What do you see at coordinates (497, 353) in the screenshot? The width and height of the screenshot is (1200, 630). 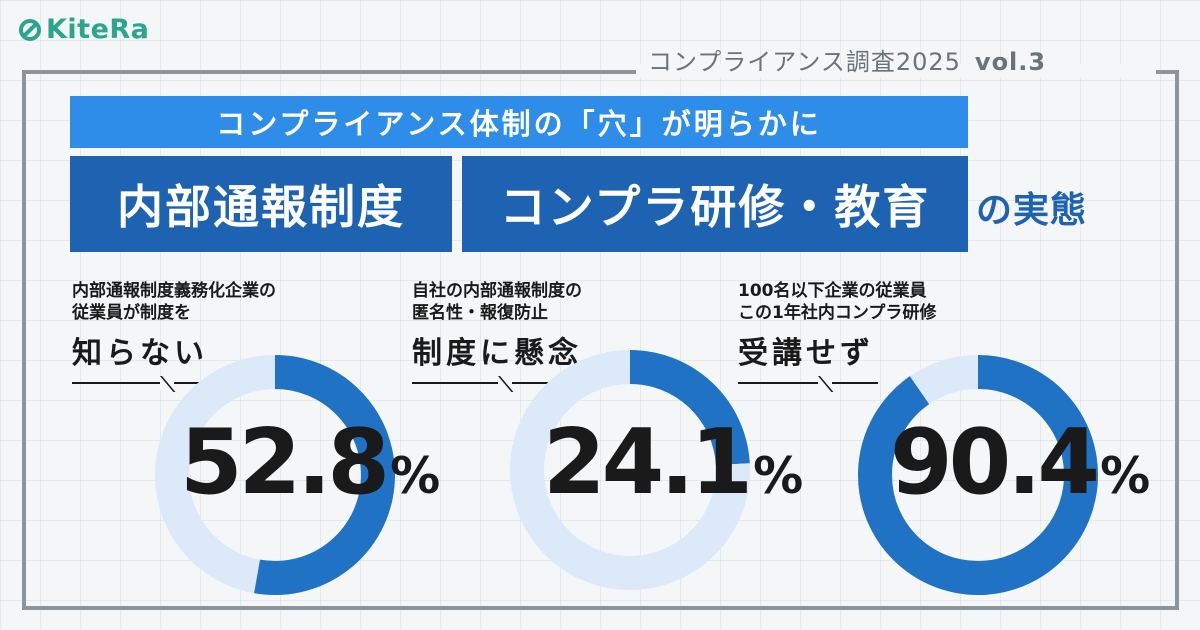 I see `stat-key-phrase: 制度に懸念` at bounding box center [497, 353].